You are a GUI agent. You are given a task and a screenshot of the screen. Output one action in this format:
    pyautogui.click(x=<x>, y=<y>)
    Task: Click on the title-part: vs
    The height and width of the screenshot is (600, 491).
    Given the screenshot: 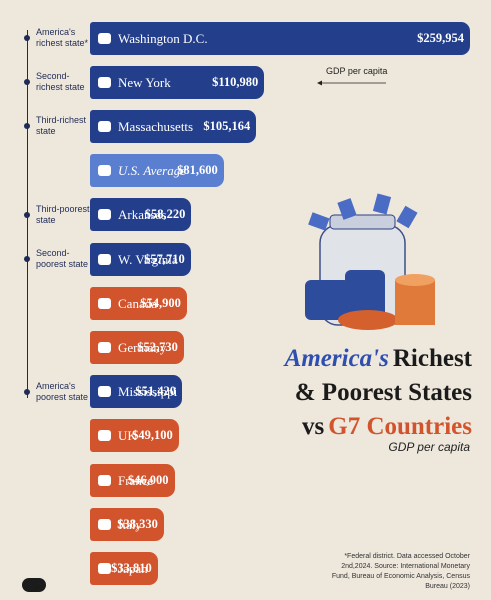 What is the action you would take?
    pyautogui.click(x=313, y=426)
    